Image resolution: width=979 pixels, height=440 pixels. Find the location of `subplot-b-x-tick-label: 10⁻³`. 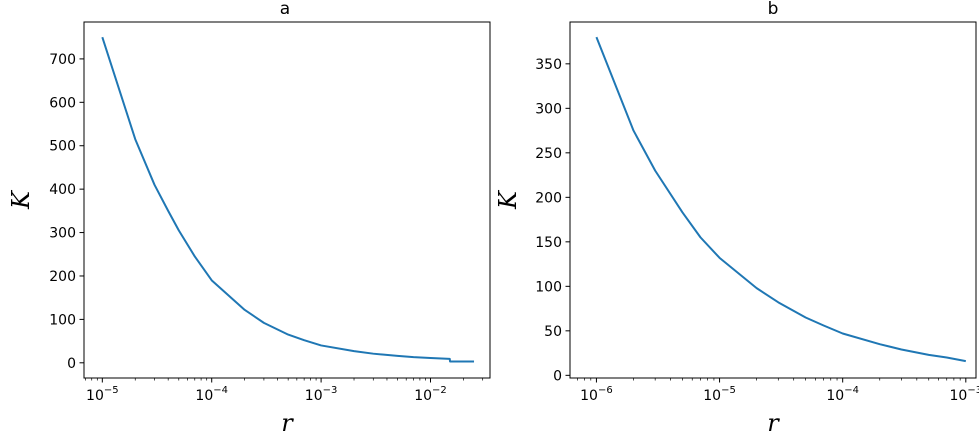

subplot-b-x-tick-label: 10⁻³ is located at coordinates (964, 394).